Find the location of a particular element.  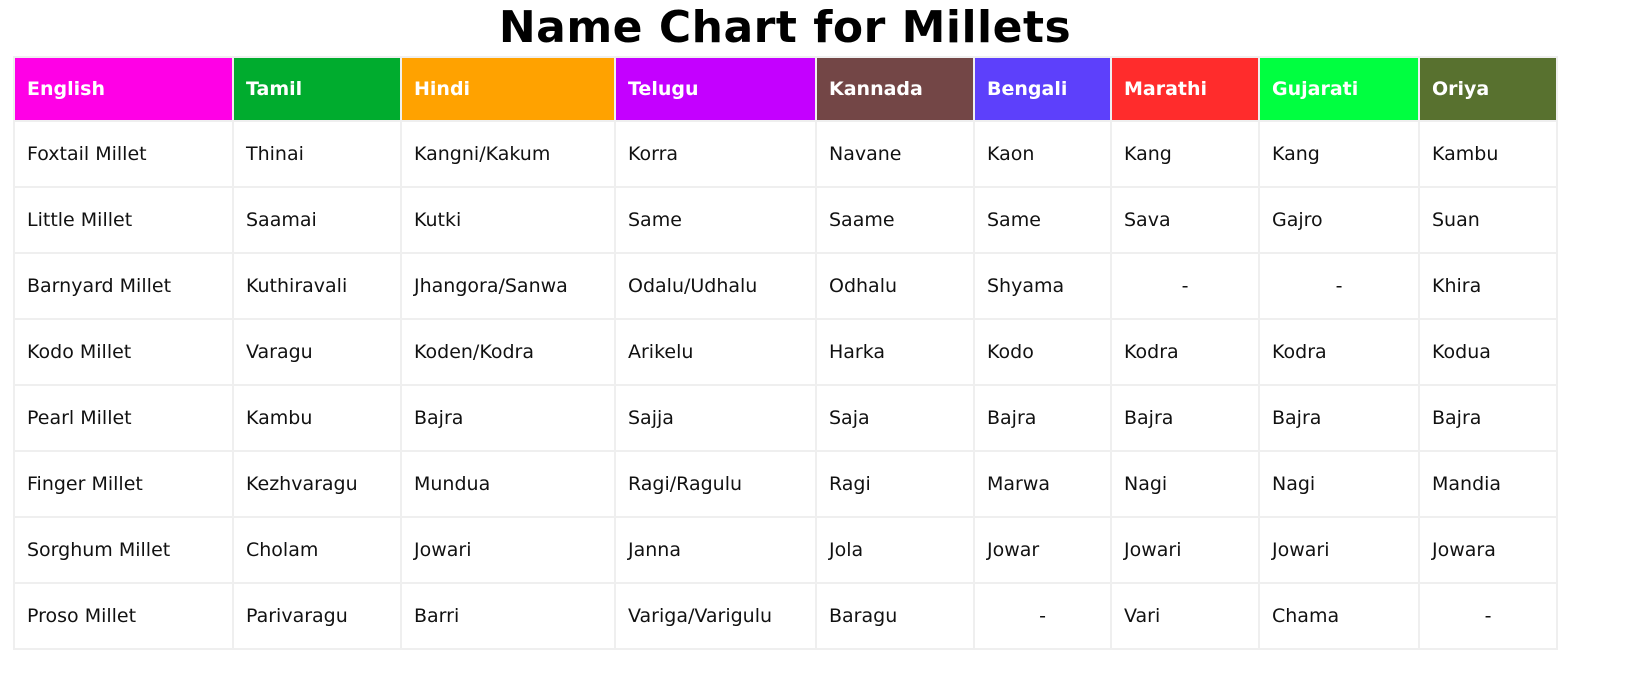

cell-kannada: Navane is located at coordinates (895, 154).